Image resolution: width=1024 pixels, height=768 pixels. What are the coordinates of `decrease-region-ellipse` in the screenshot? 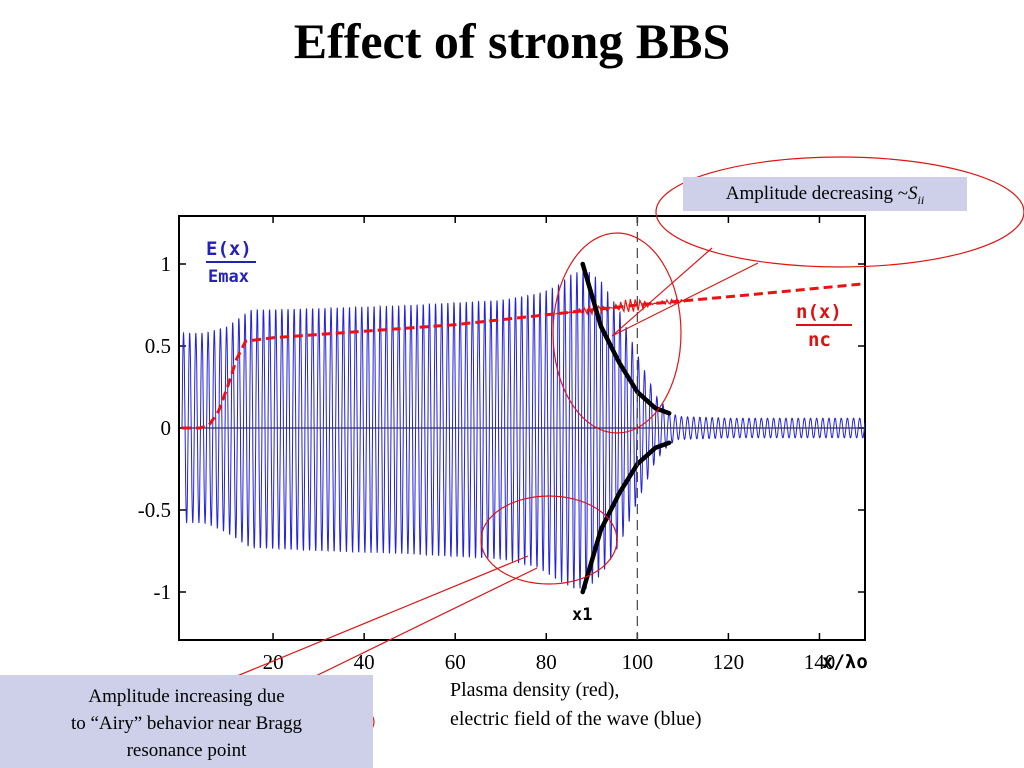 It's located at (617, 333).